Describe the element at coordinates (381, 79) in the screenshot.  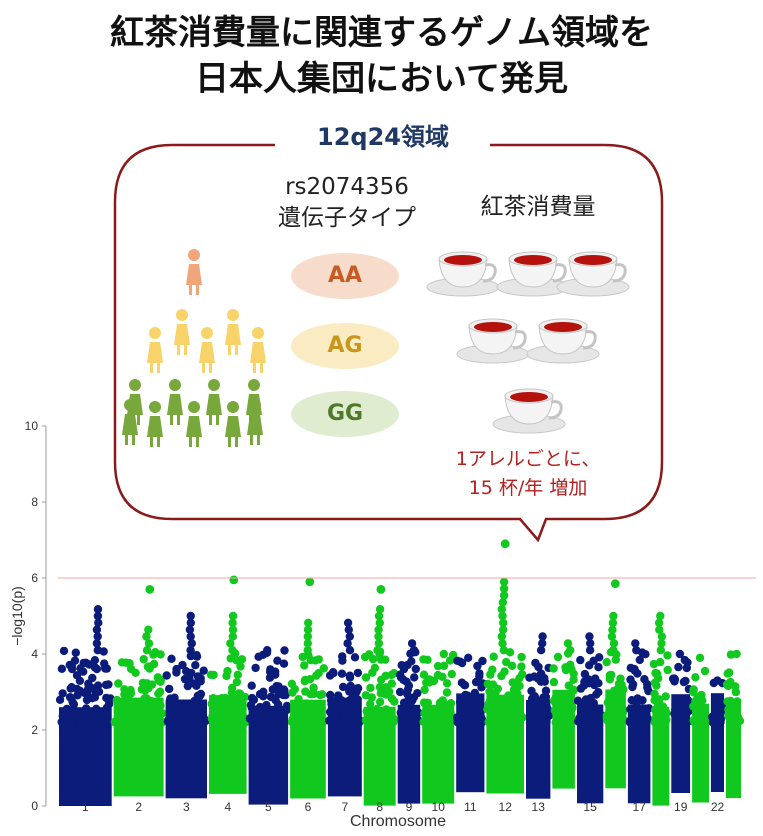
I see `title-line-2: 日本人集団において発見` at that location.